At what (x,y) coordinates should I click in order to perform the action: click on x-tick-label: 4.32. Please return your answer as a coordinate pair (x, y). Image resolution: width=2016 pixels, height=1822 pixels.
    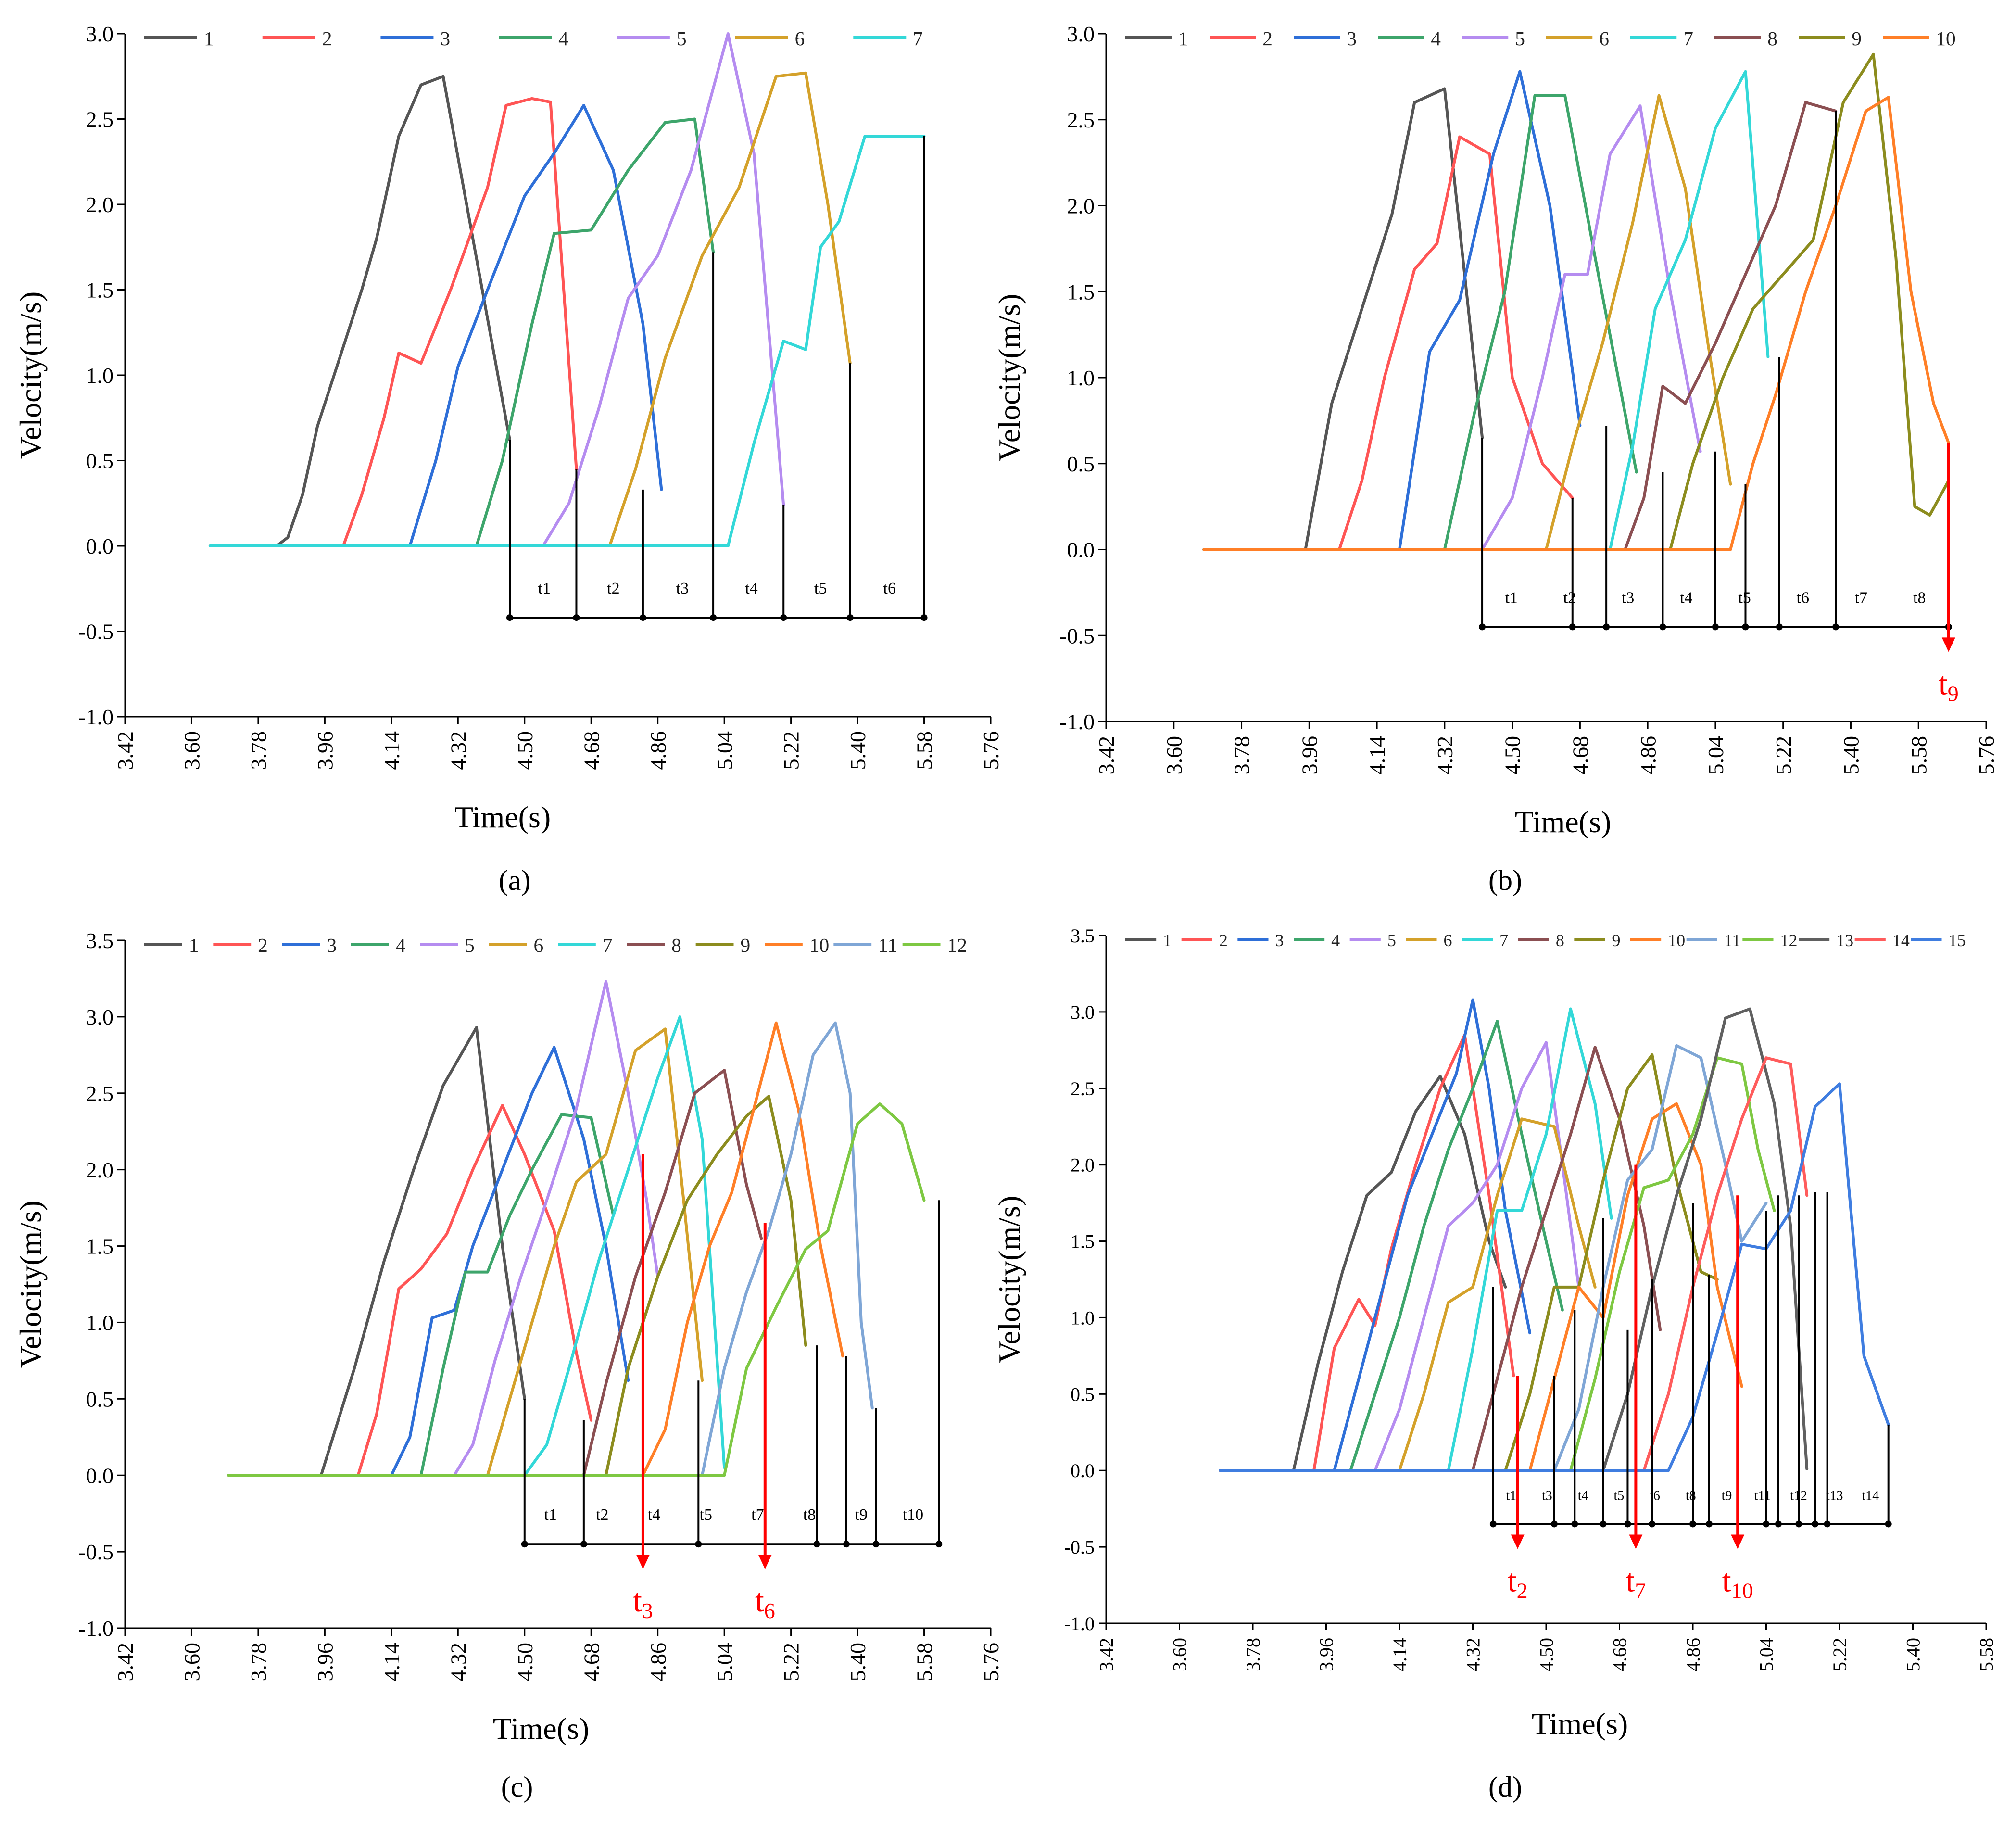
    Looking at the image, I should click on (1473, 1654).